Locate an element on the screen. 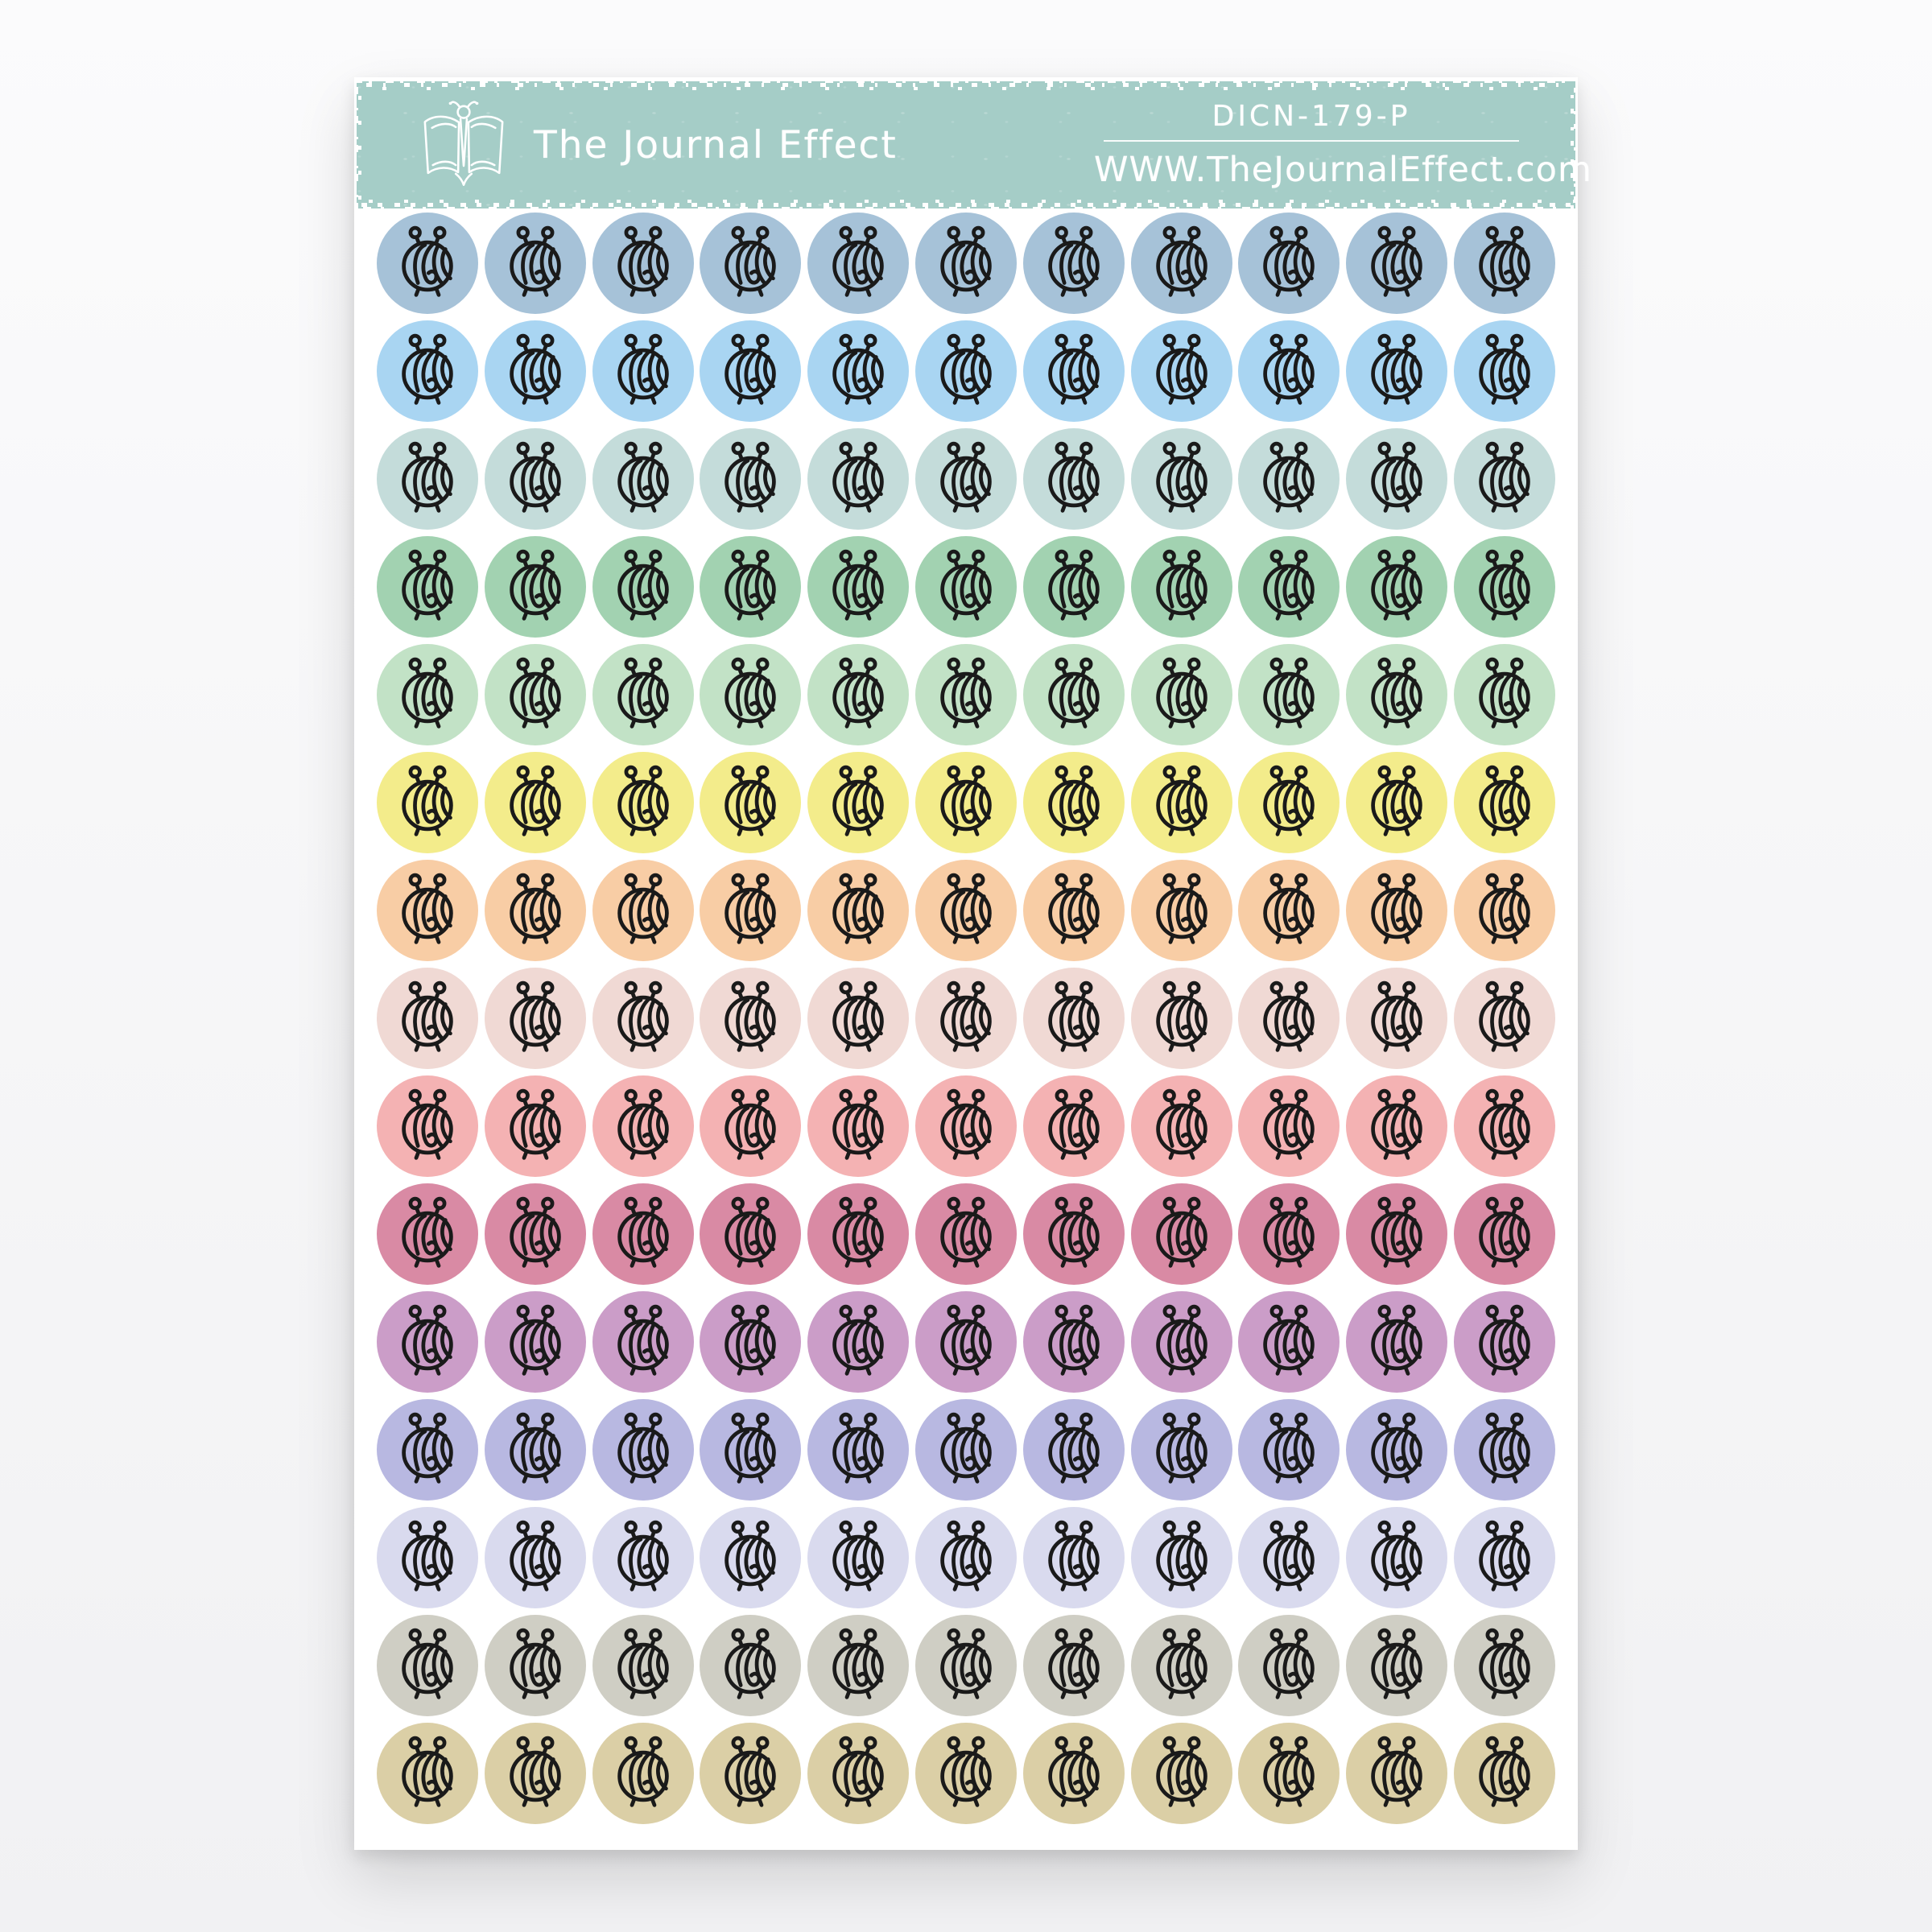 Image resolution: width=1932 pixels, height=1932 pixels. sticker-row-mint-green is located at coordinates (966, 587).